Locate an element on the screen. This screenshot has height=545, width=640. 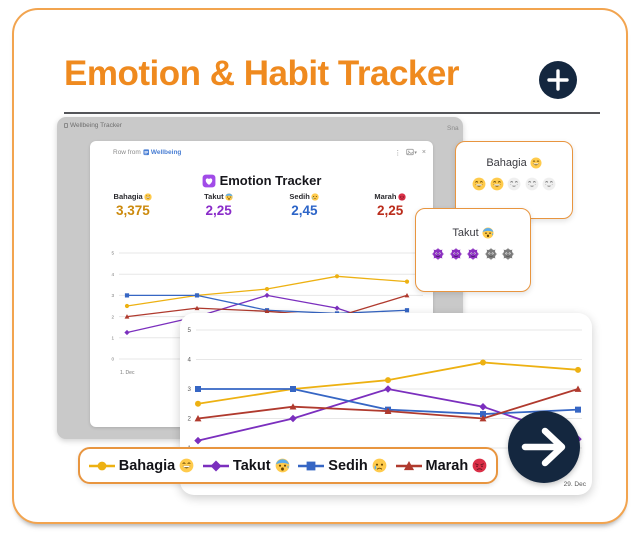
panel-toolbar: Row from Wellbeing ⋮ ▾ × is located at coordinates (261, 150).